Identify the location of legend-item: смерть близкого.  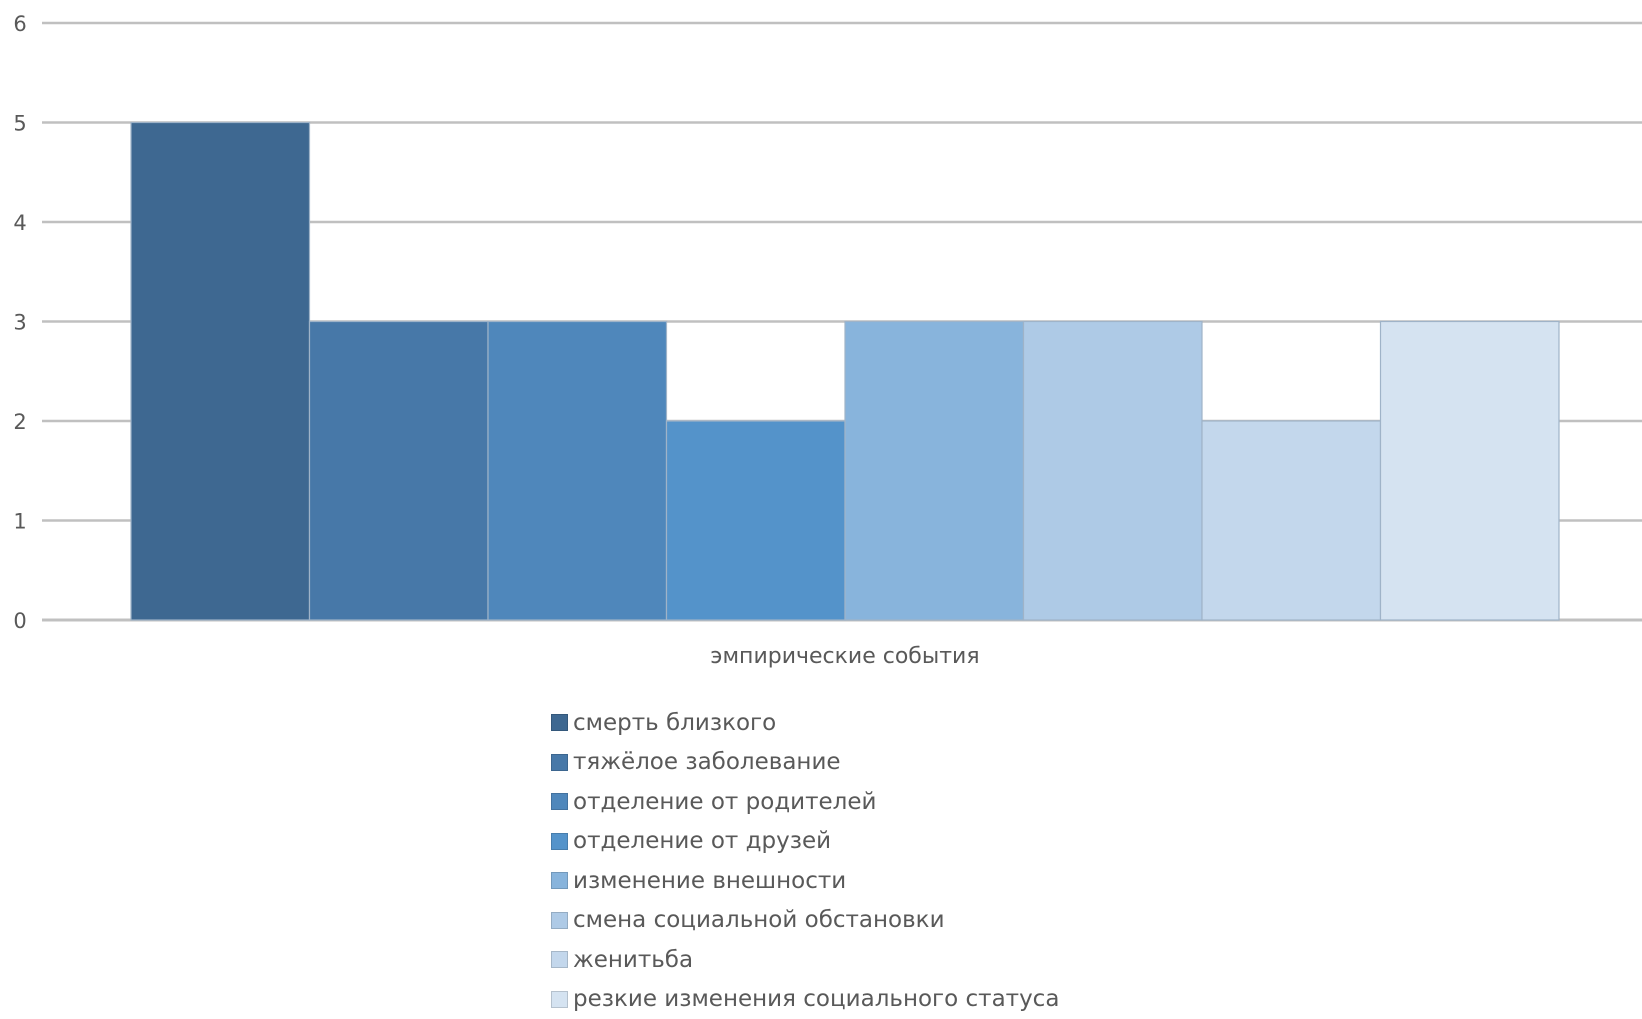
(805, 723).